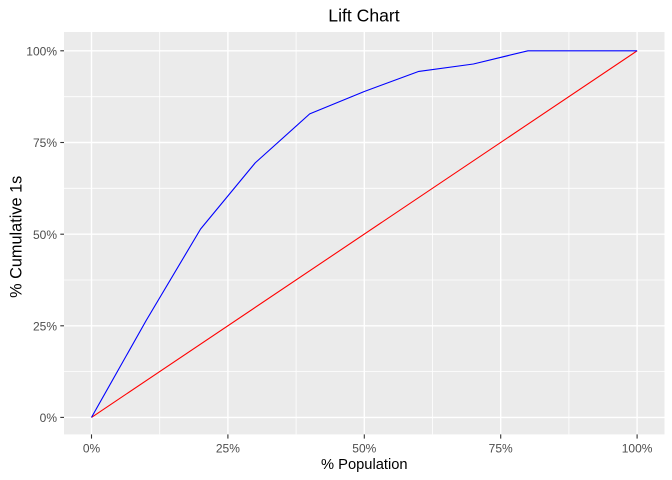  I want to click on svg-text: Lift Chart, so click(363, 15).